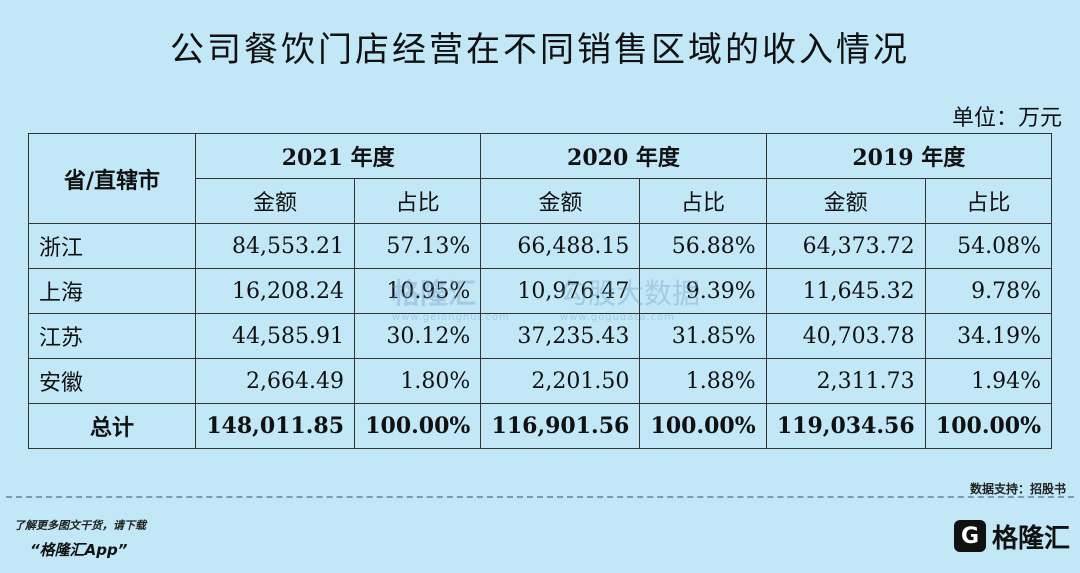 This screenshot has height=573, width=1080. What do you see at coordinates (560, 246) in the screenshot?
I see `amount-cell: 66,488.15` at bounding box center [560, 246].